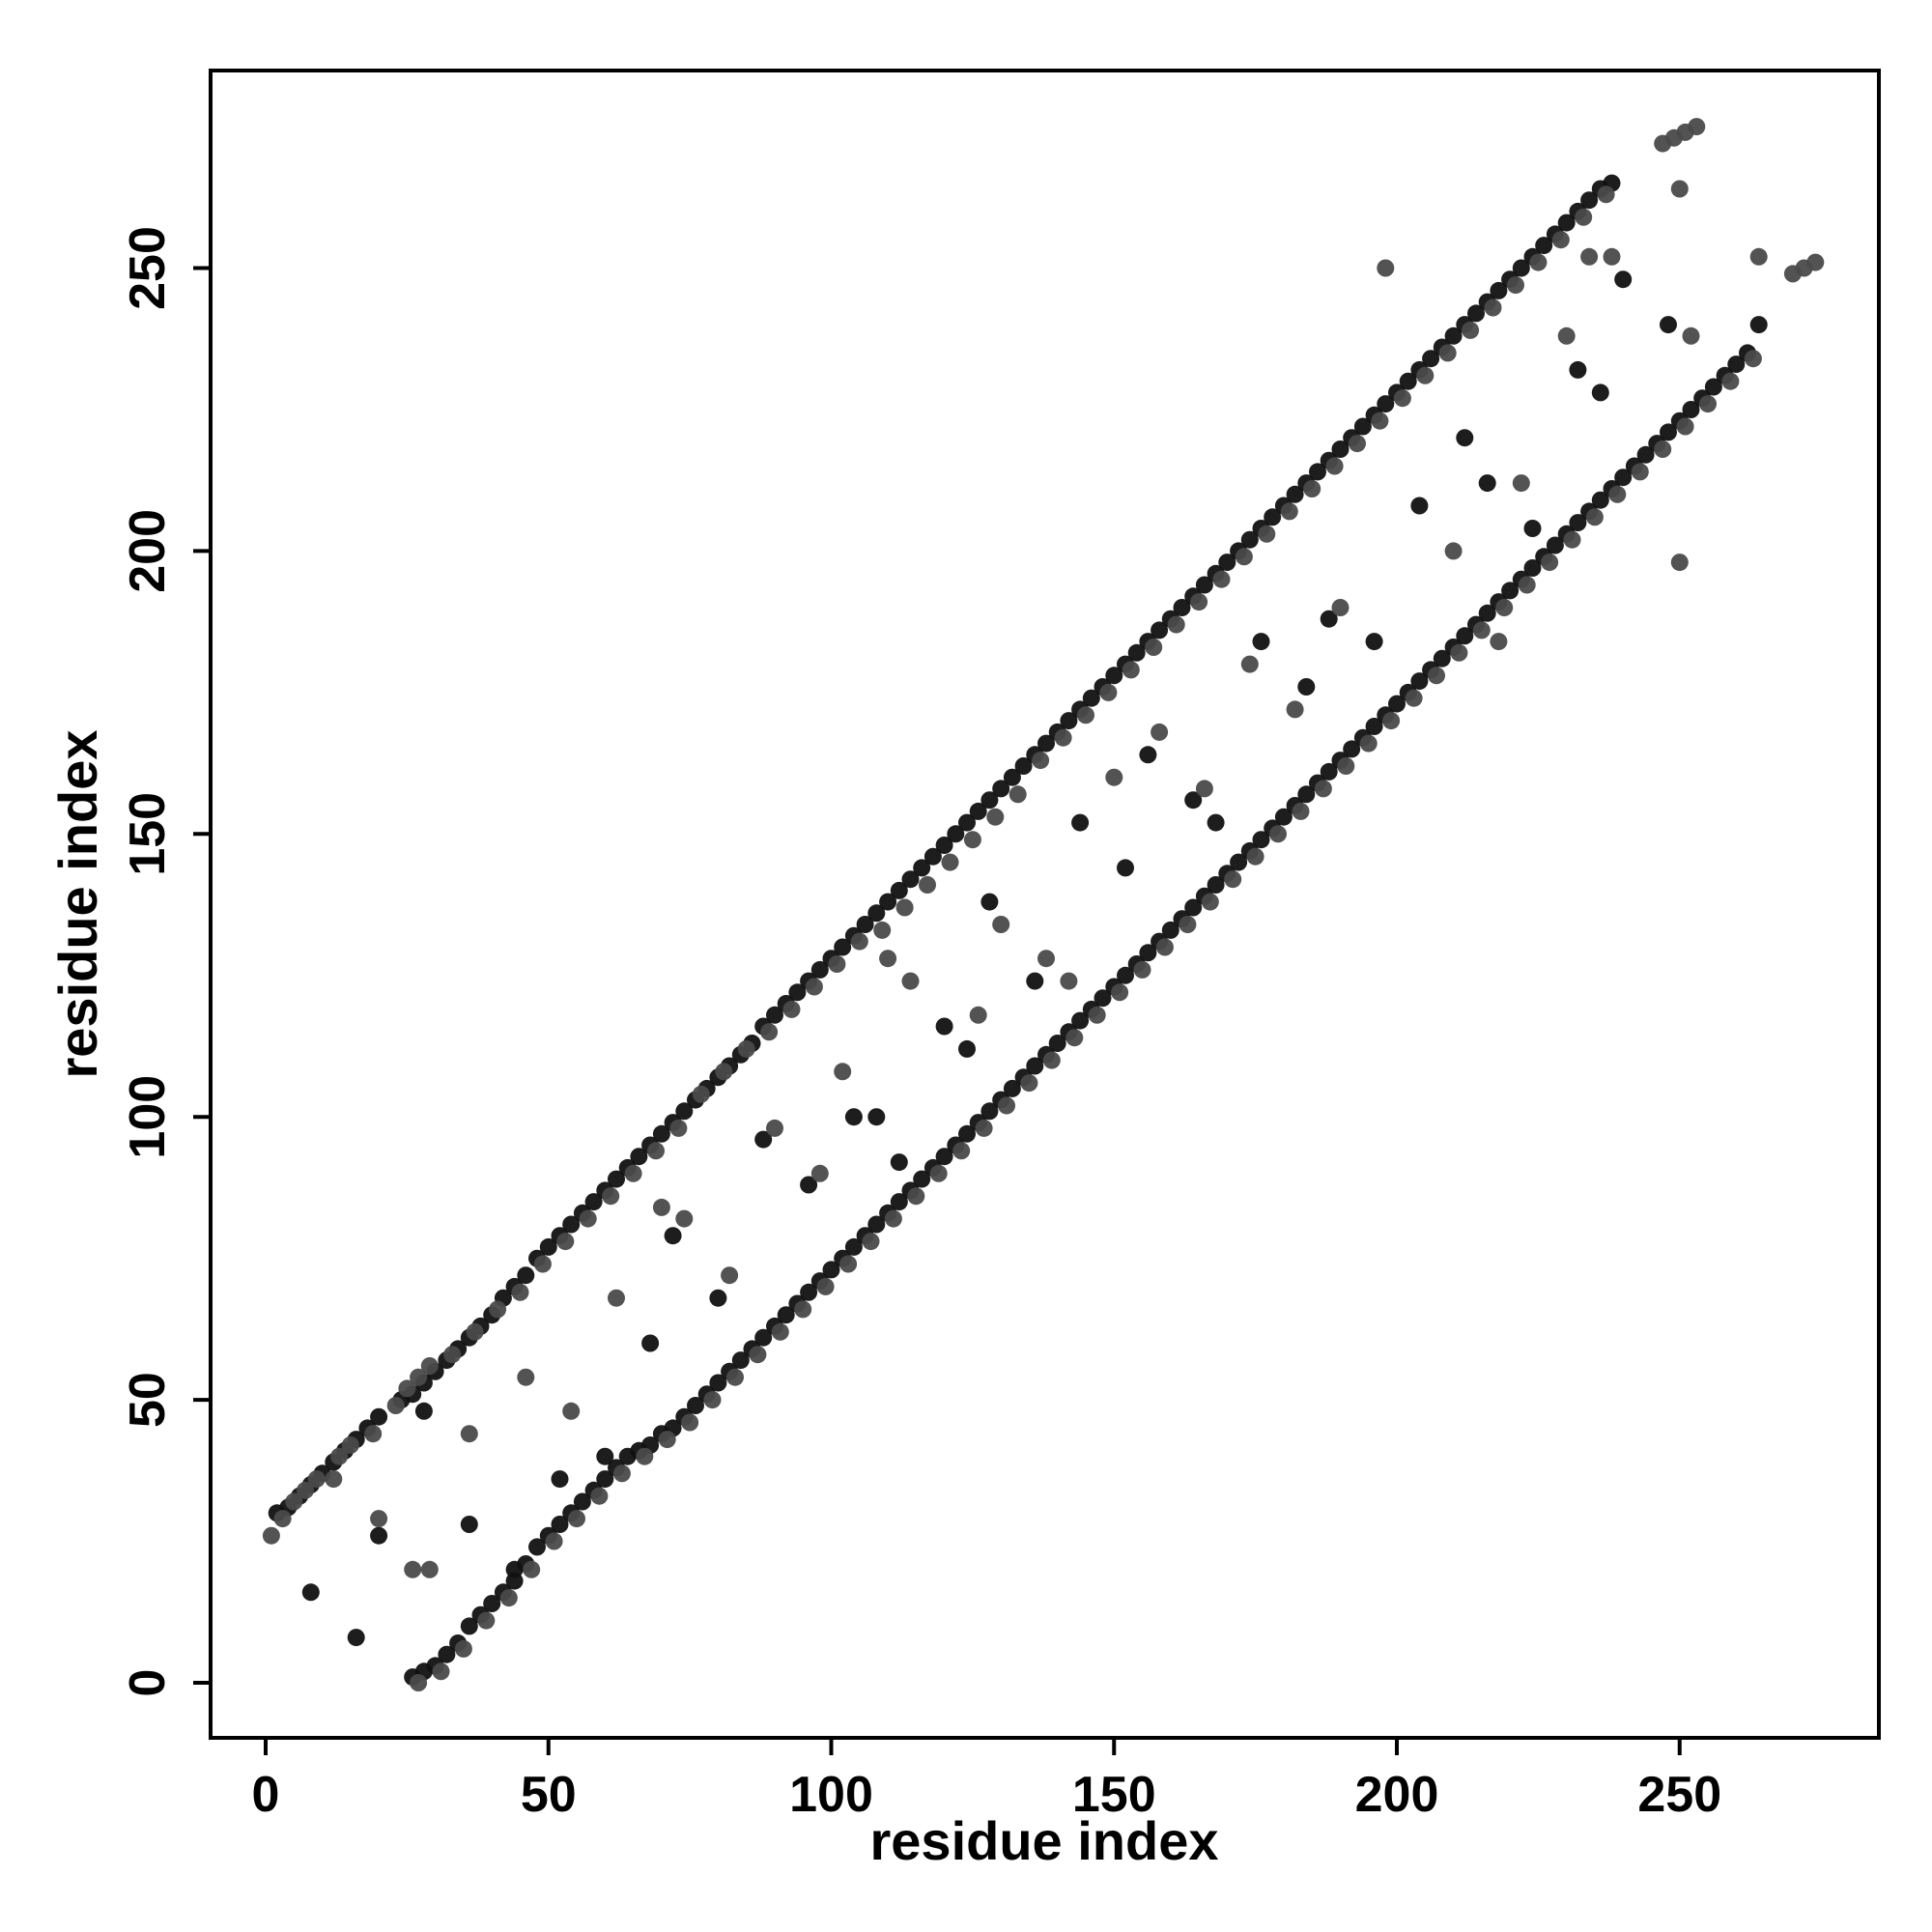 Image resolution: width=1932 pixels, height=1932 pixels. Describe the element at coordinates (165, 961) in the screenshot. I see `y-axis: 0 50 100 150 200 250` at that location.